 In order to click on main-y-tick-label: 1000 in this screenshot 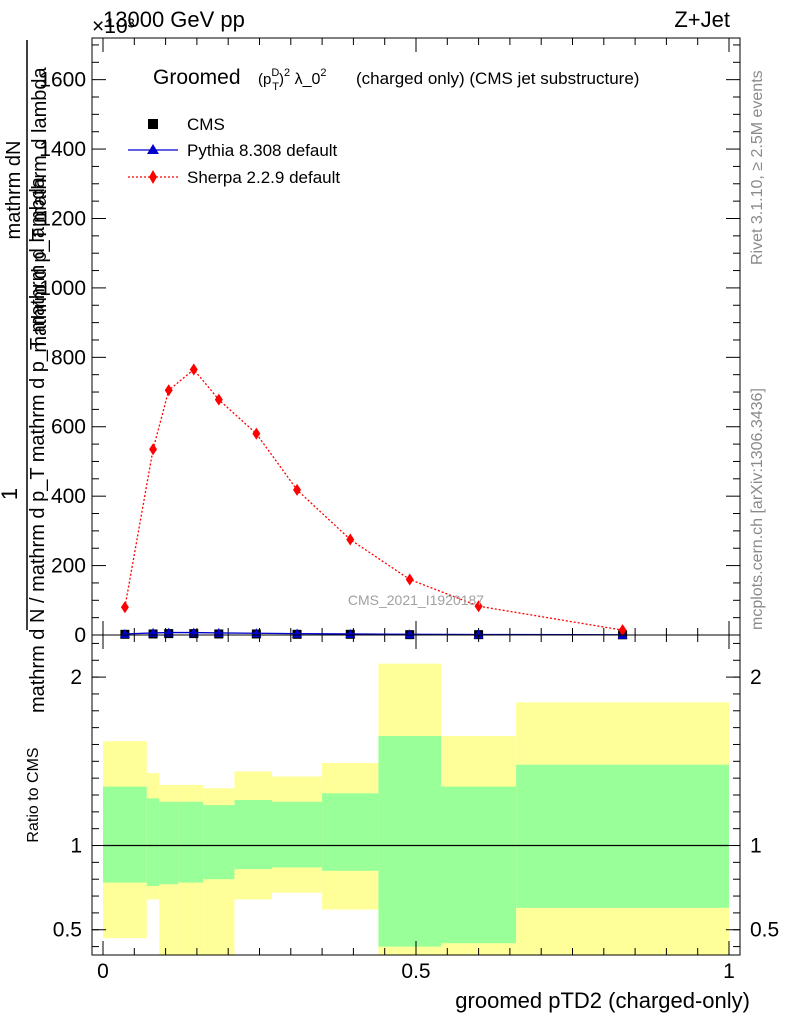, I will do `click(62, 288)`.